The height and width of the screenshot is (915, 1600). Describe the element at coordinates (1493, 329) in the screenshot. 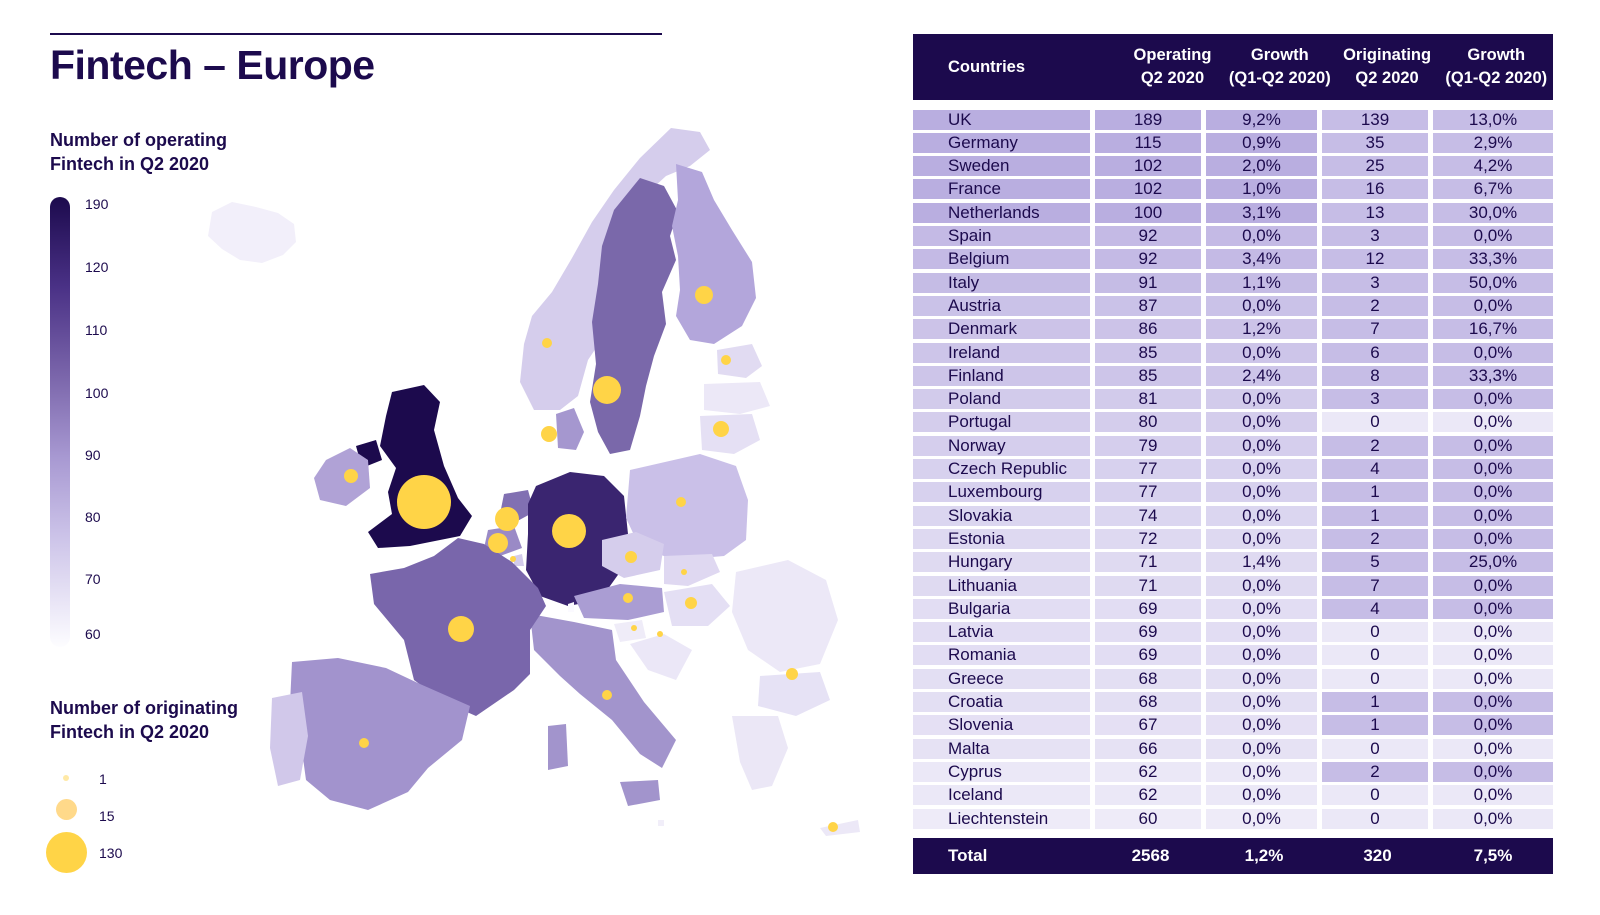

I see `growth-originating-cell: 16,7%` at that location.